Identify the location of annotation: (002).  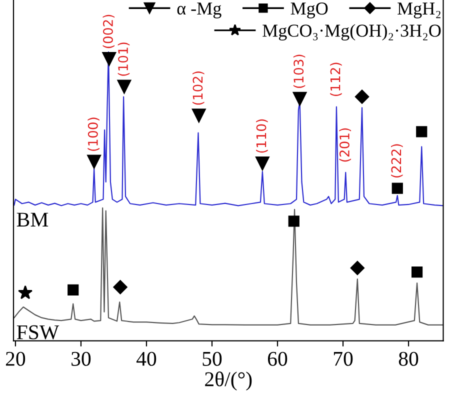
(108, 31).